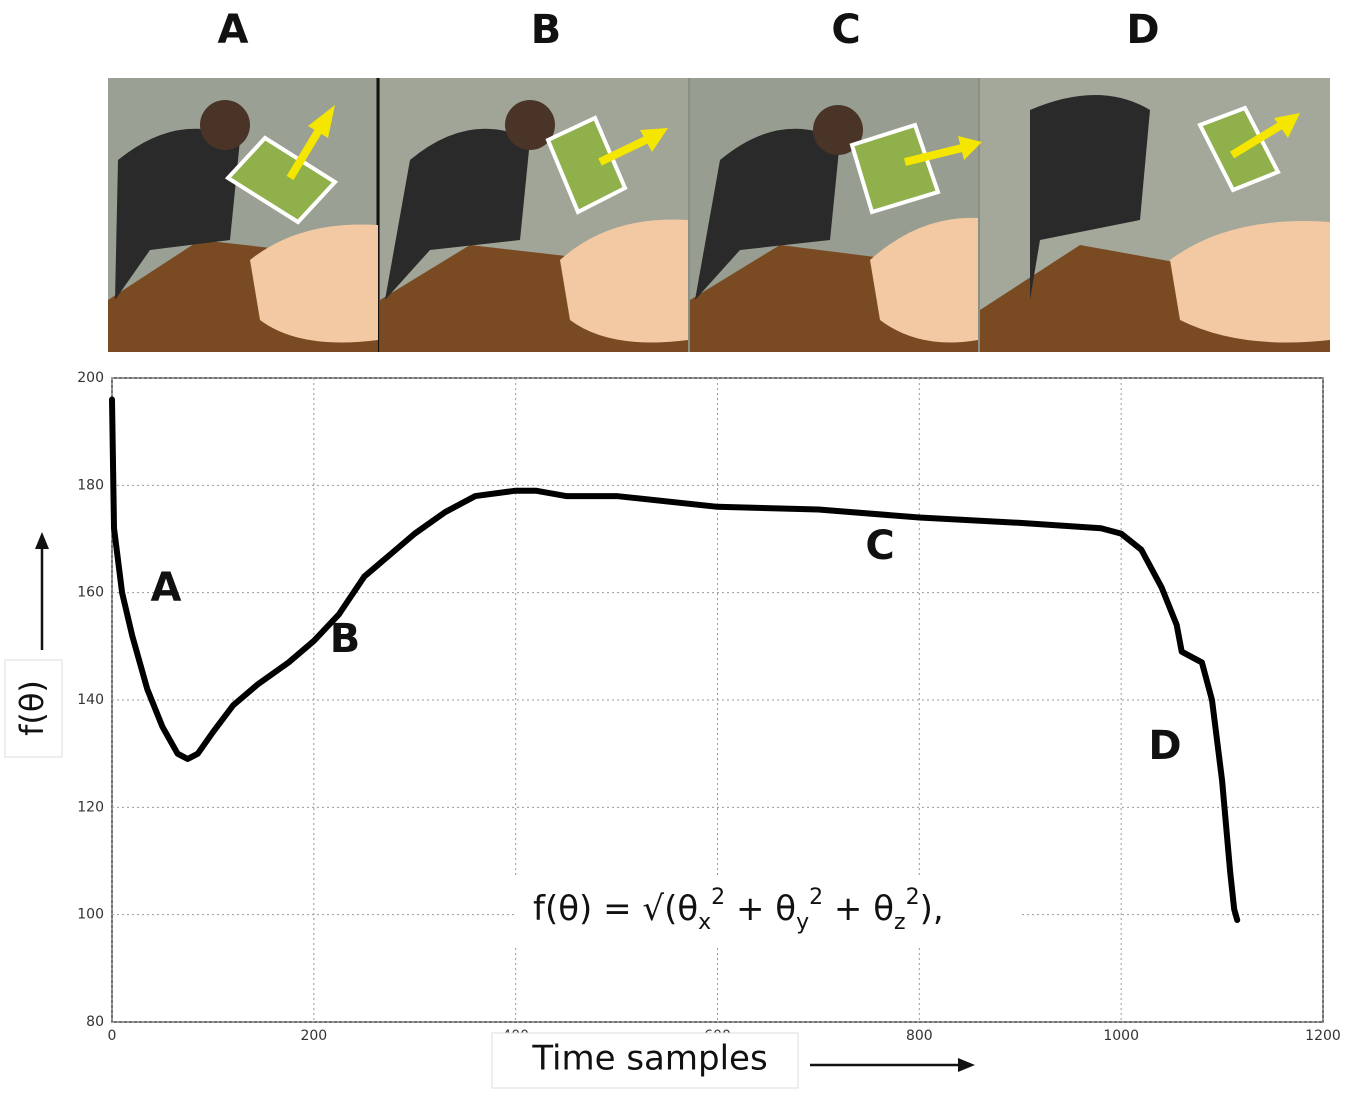 The image size is (1363, 1094). I want to click on annotation: B, so click(345, 639).